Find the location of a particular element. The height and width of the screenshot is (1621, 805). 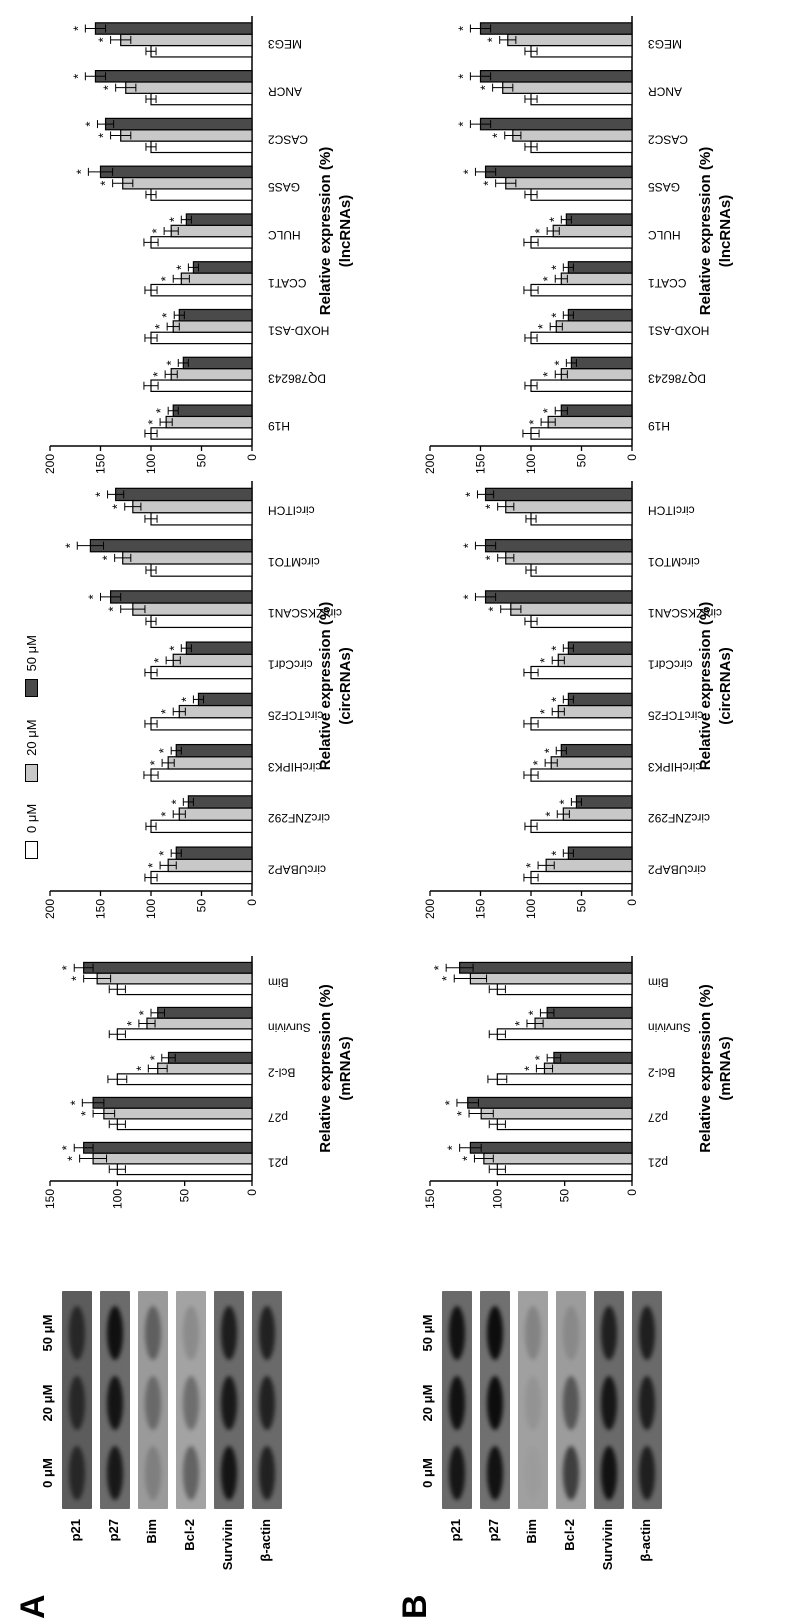

x-category-label: circZNF292 is located at coordinates (299, 818).